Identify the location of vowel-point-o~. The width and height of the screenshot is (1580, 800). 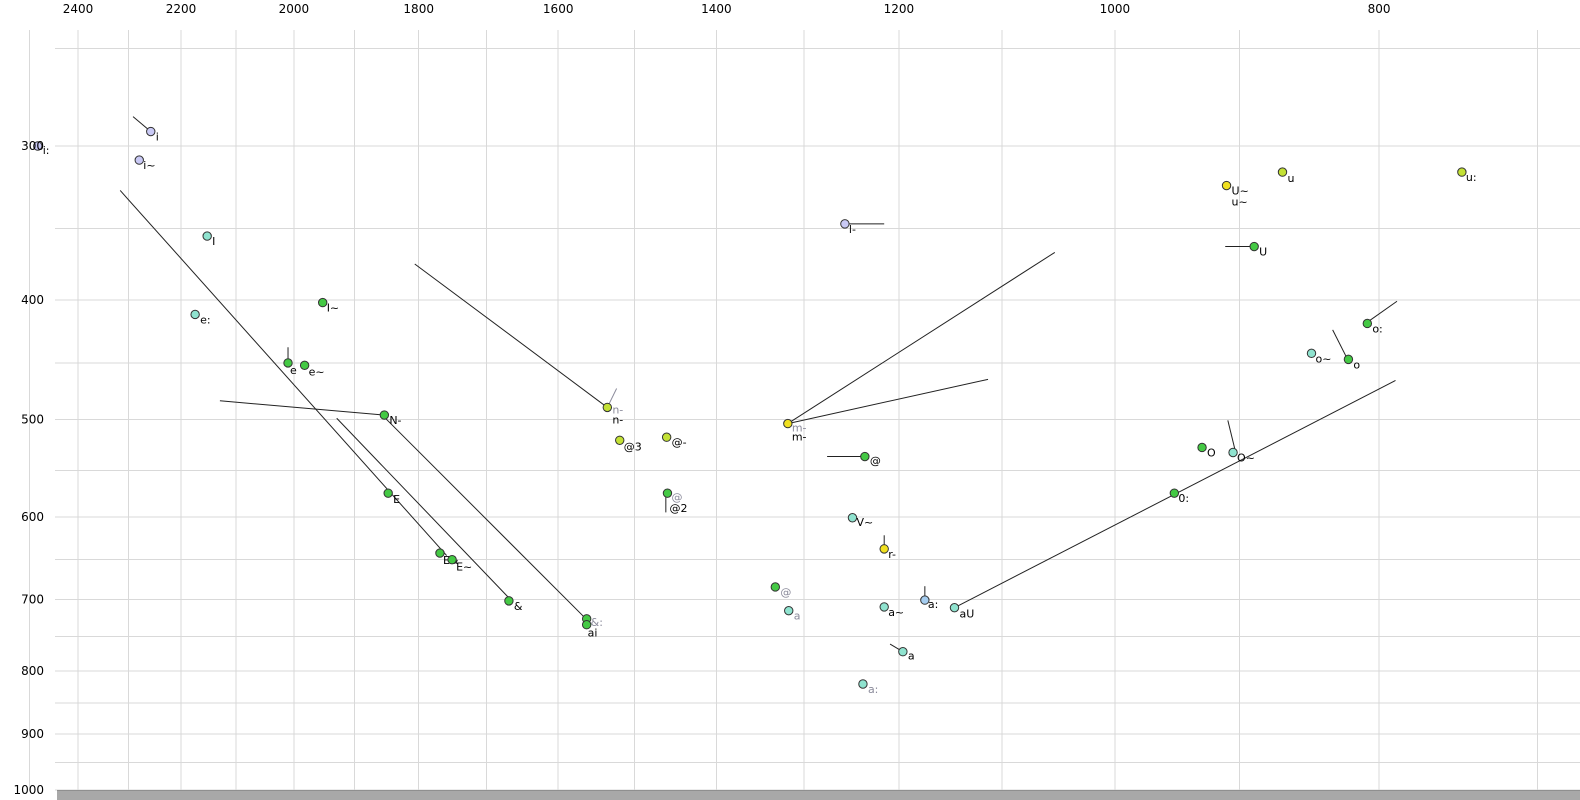
(1311, 353).